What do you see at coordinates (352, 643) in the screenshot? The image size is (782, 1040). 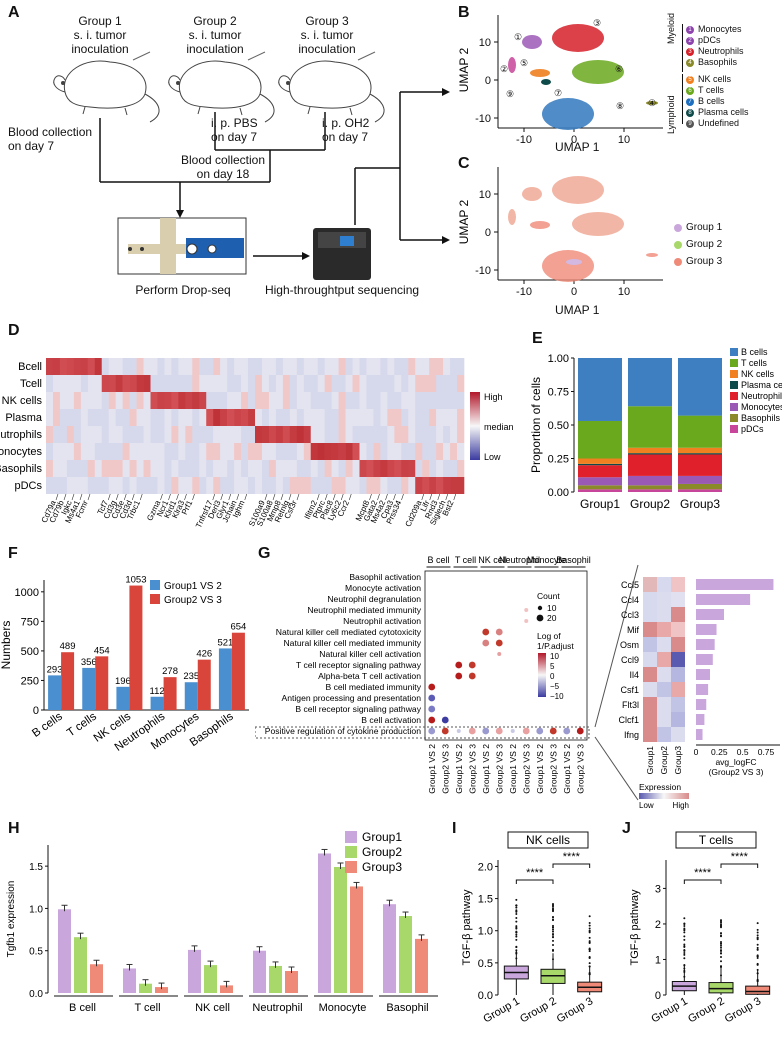 I see `g-term-label: Natural killer cell mediated immunity` at bounding box center [352, 643].